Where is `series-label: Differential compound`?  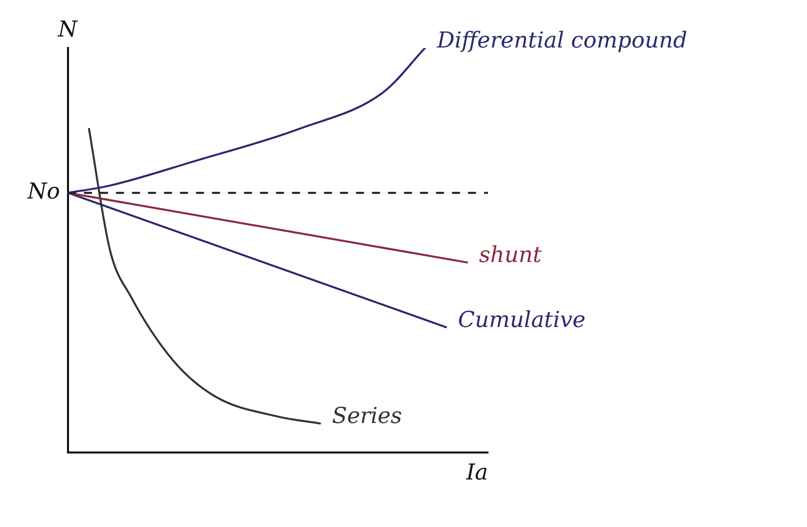
series-label: Differential compound is located at coordinates (562, 41).